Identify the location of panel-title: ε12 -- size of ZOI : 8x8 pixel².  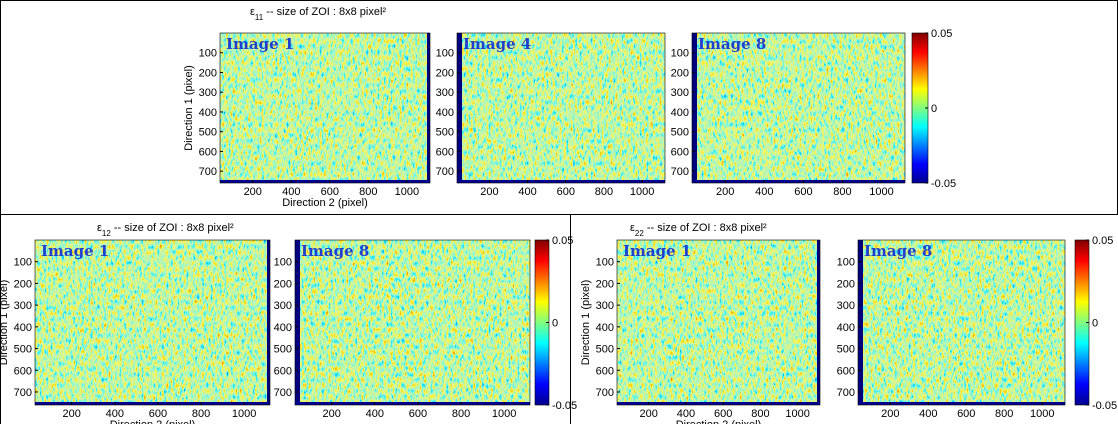
(165, 230).